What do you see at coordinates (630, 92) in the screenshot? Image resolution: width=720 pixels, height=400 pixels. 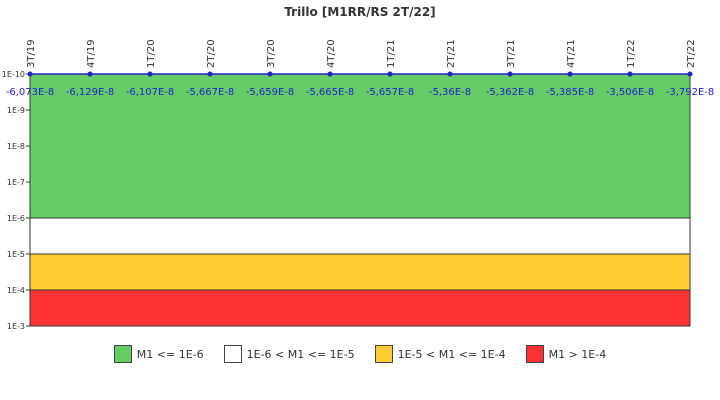 I see `data-label: -3,506E-8` at bounding box center [630, 92].